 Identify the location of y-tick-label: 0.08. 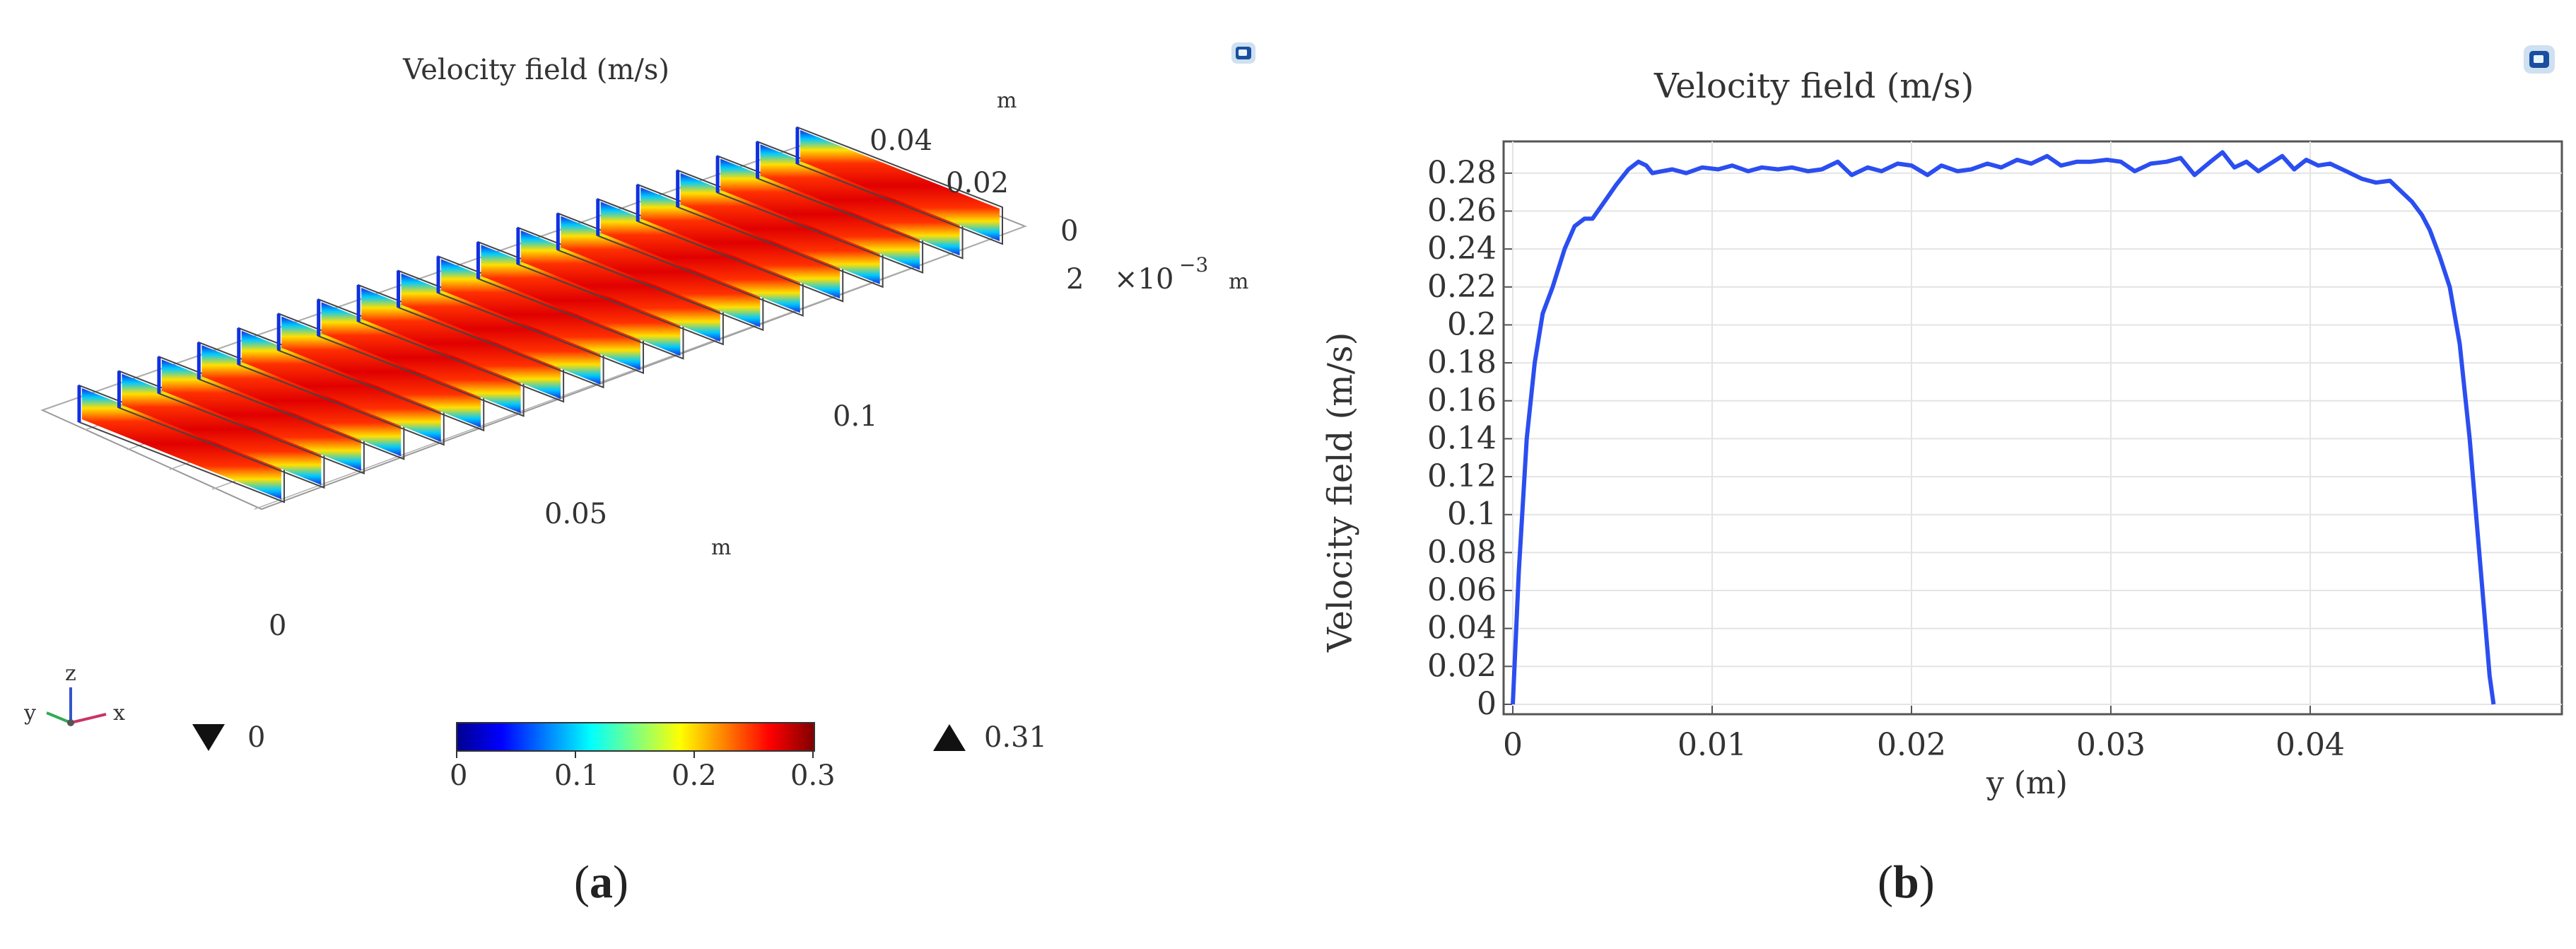
(1462, 552).